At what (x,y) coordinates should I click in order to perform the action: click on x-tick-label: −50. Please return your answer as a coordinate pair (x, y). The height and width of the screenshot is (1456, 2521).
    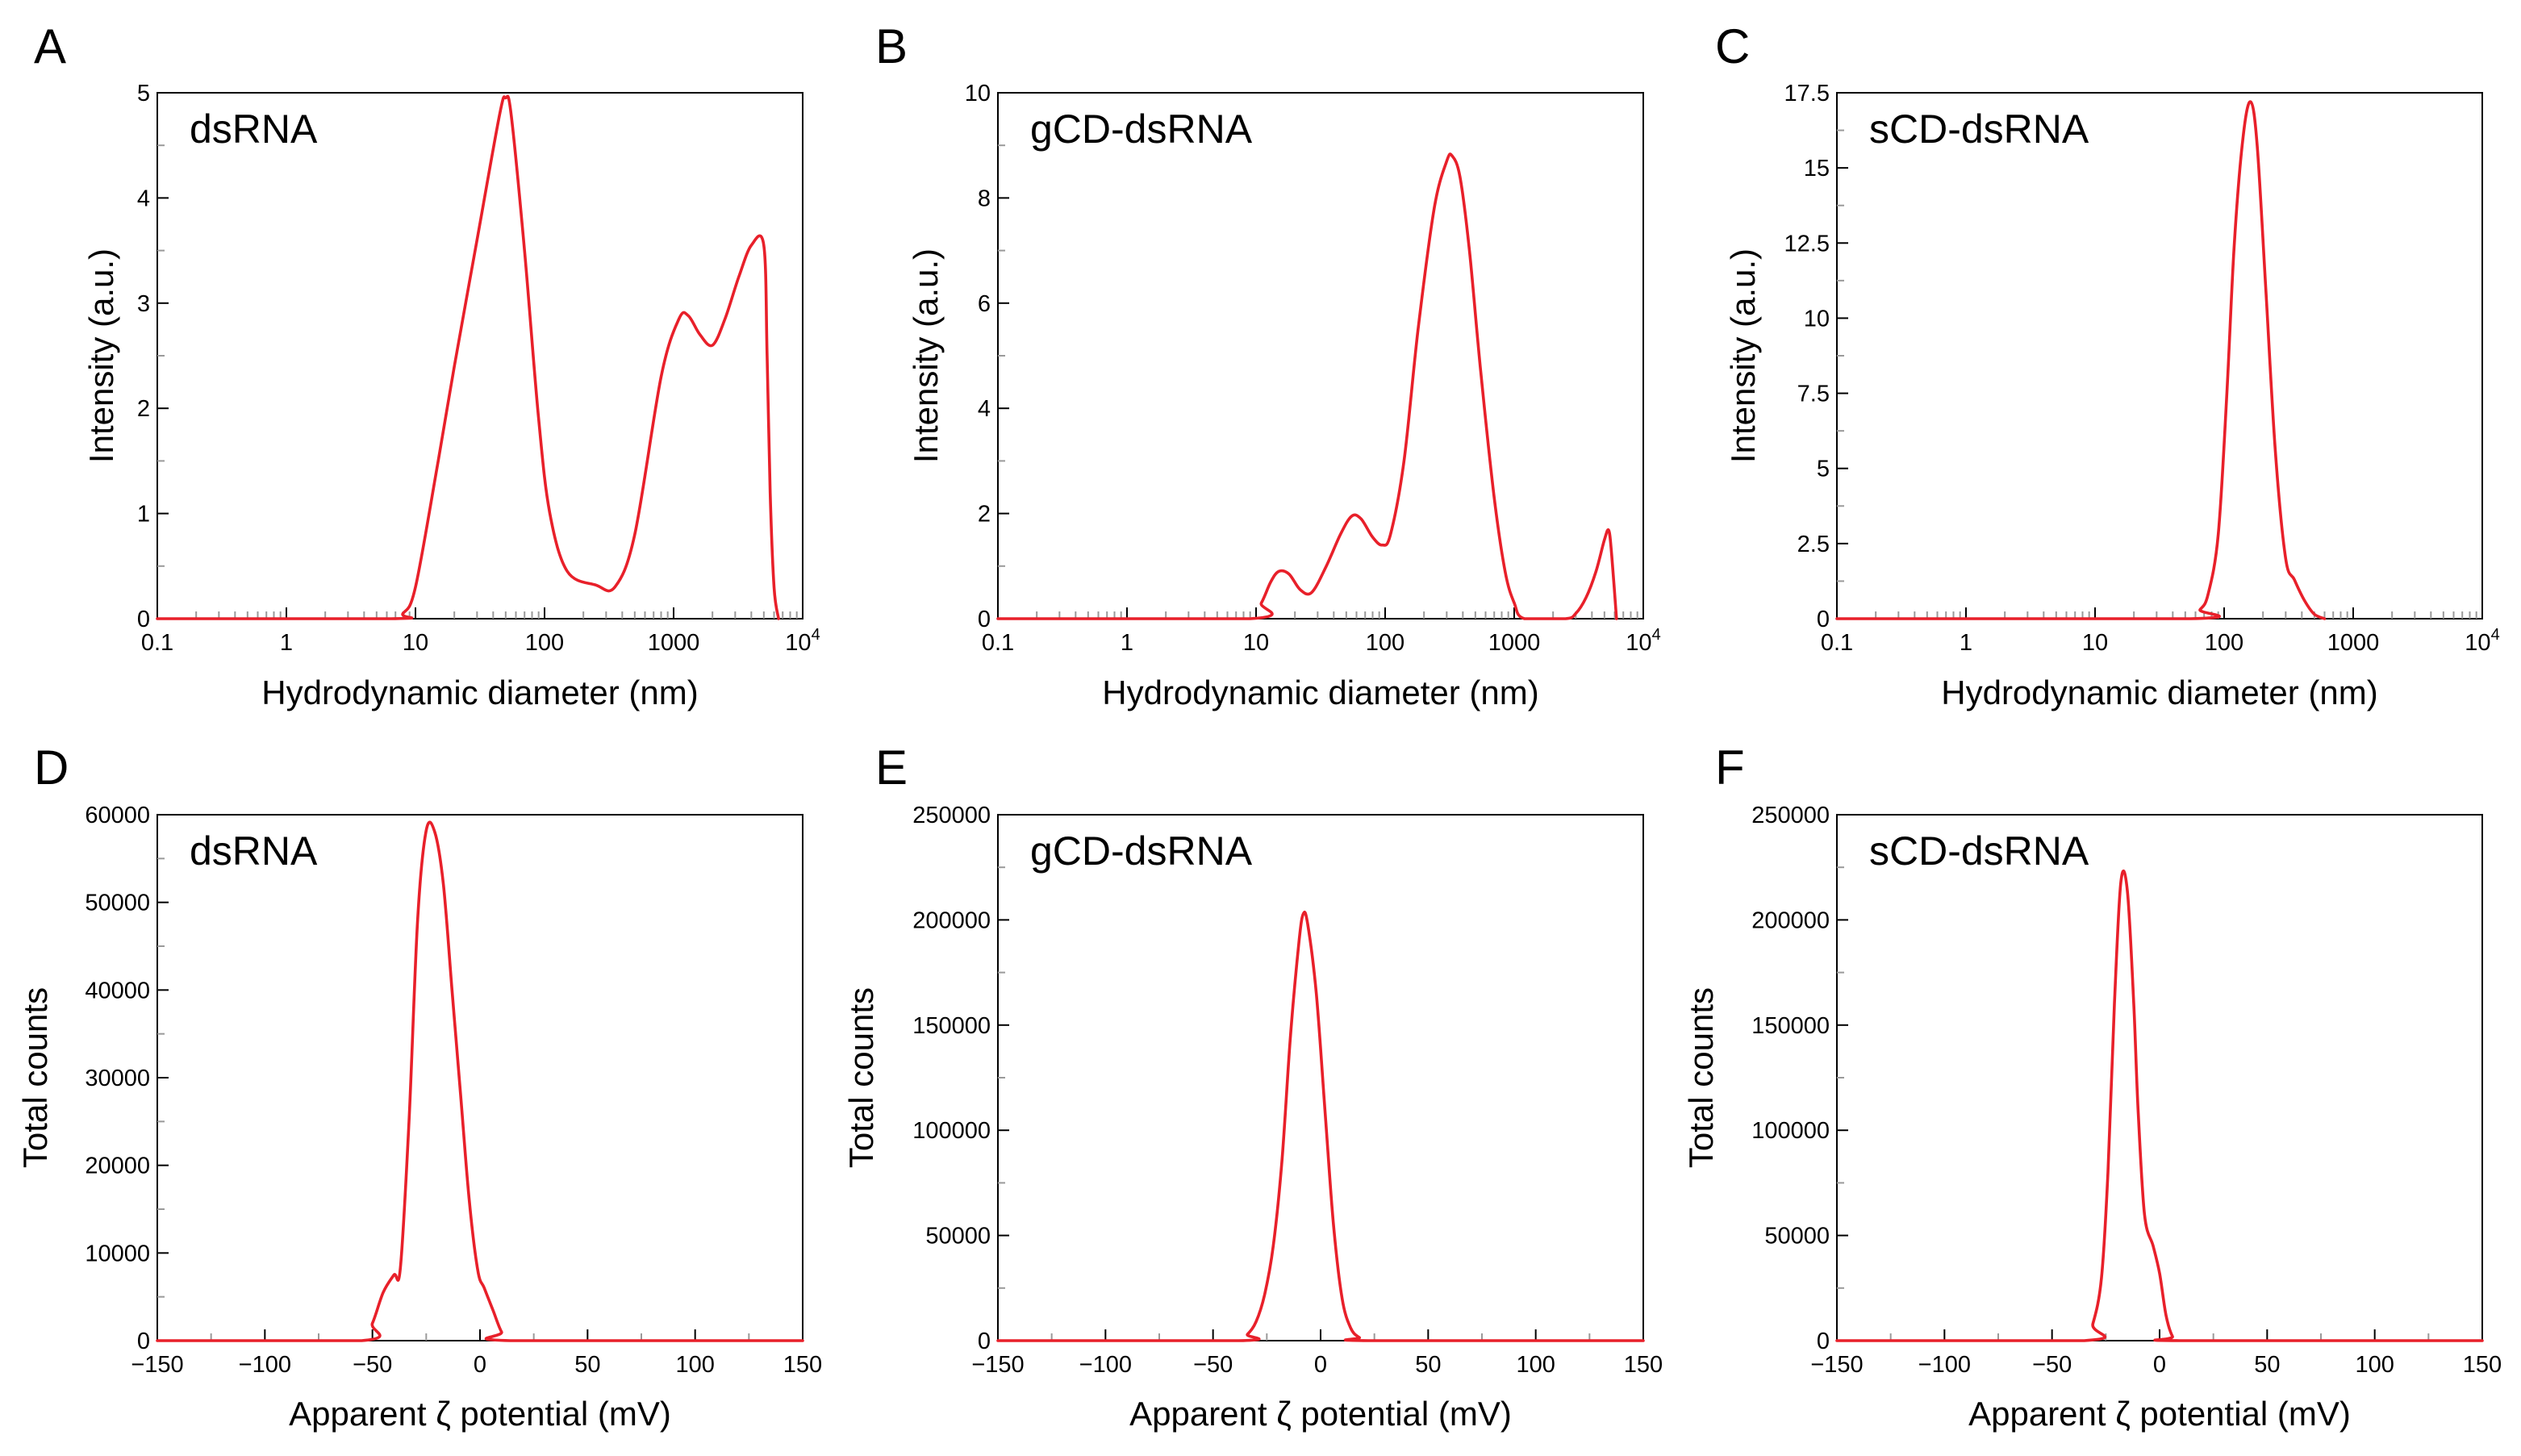
    Looking at the image, I should click on (2052, 1365).